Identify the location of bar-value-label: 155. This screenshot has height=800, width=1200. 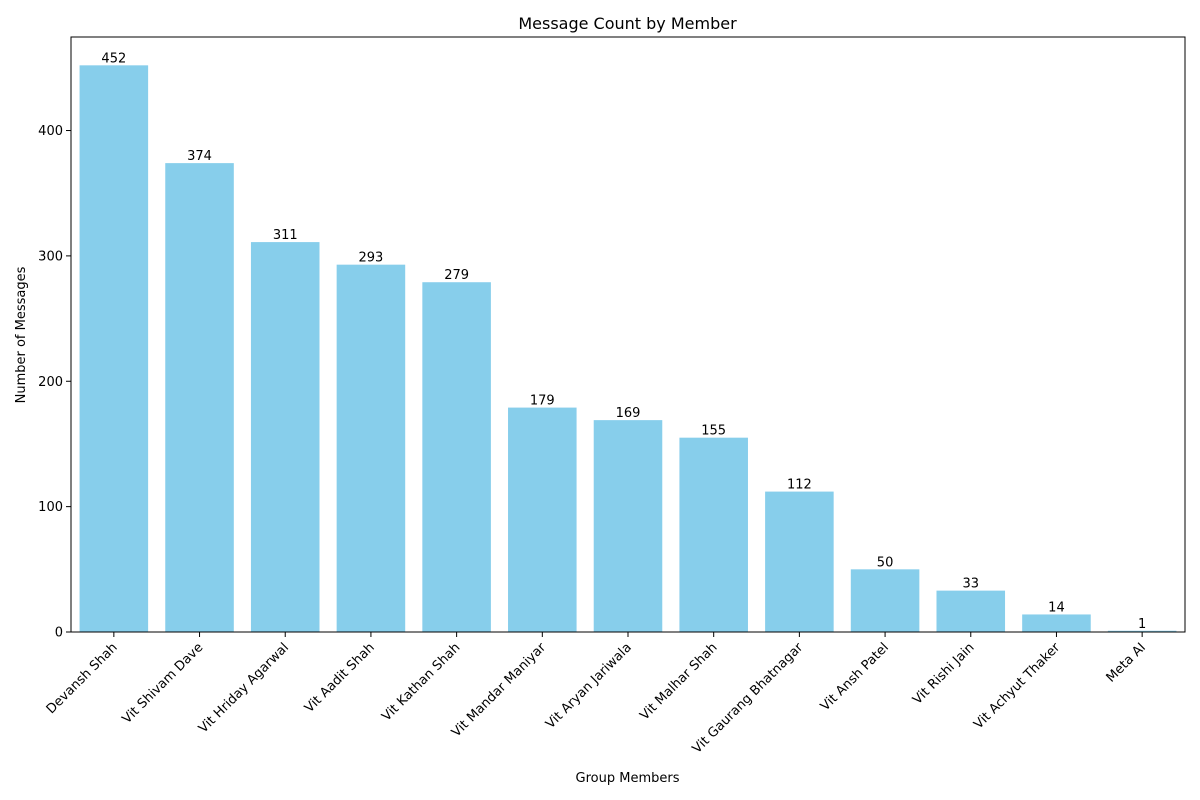
(713, 431).